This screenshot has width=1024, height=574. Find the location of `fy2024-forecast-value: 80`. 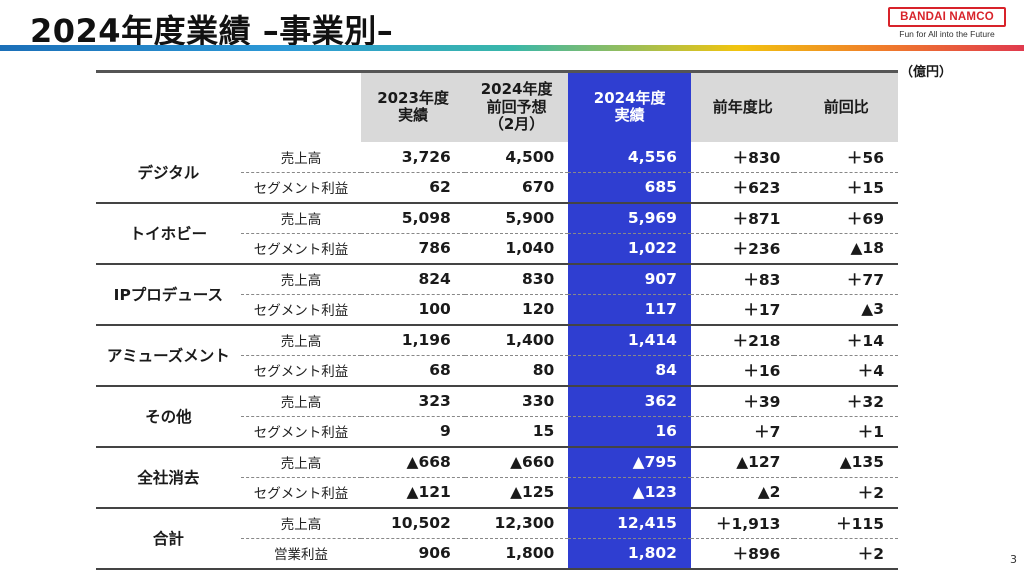

fy2024-forecast-value: 80 is located at coordinates (516, 371).